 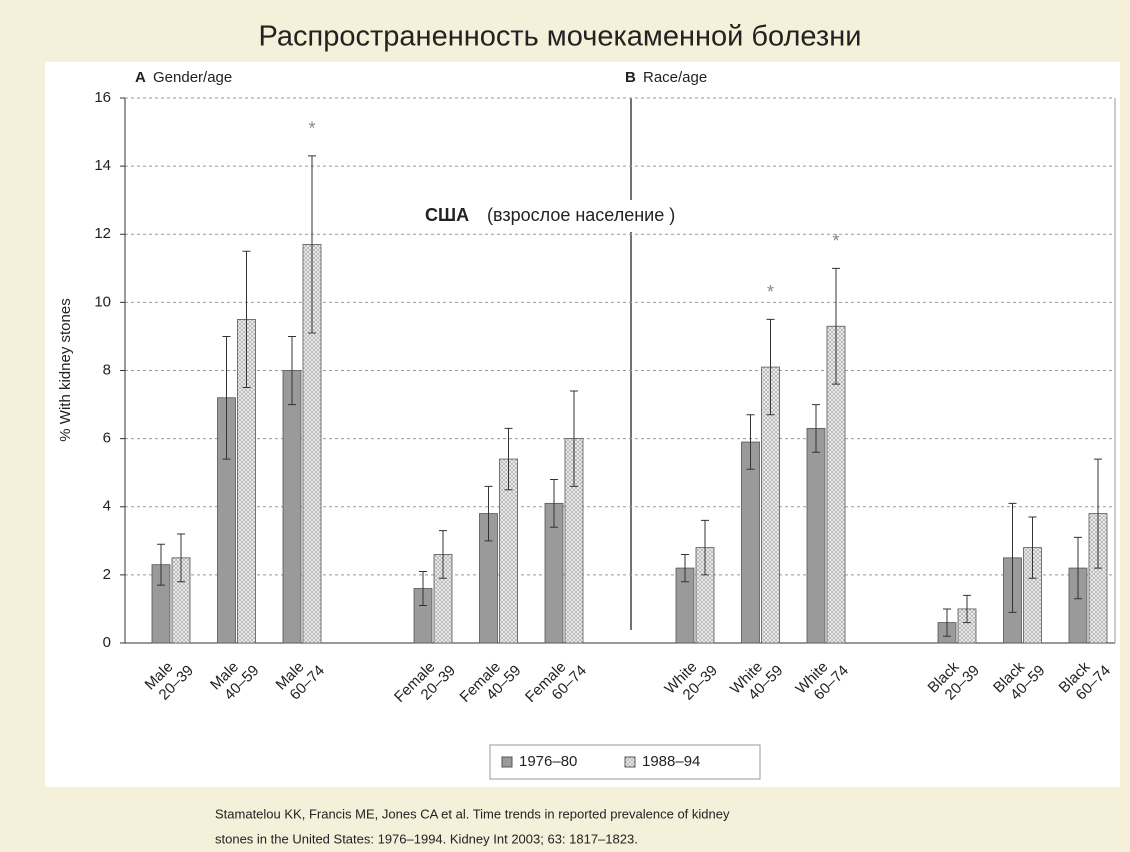 What do you see at coordinates (671, 761) in the screenshot?
I see `legend-label: 1988–94` at bounding box center [671, 761].